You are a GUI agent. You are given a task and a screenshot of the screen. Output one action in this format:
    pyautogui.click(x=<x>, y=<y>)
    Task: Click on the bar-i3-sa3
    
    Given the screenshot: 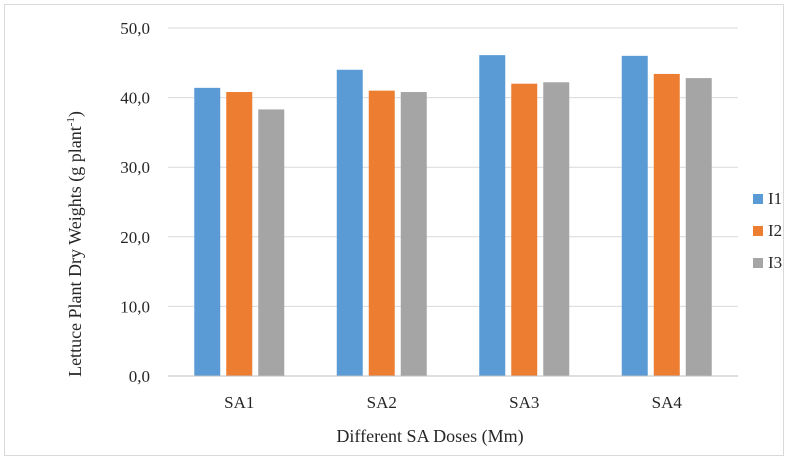 What is the action you would take?
    pyautogui.click(x=556, y=229)
    